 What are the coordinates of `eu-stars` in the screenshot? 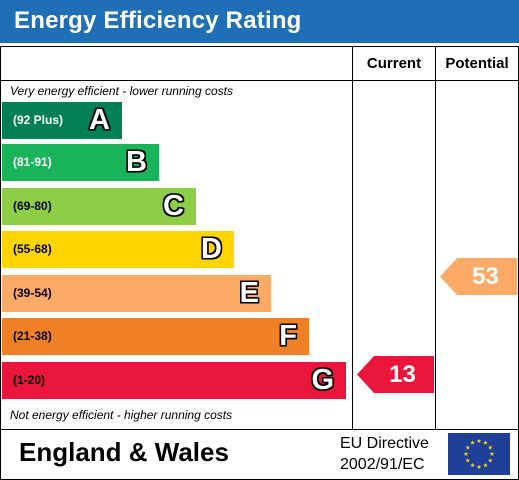 It's located at (479, 453).